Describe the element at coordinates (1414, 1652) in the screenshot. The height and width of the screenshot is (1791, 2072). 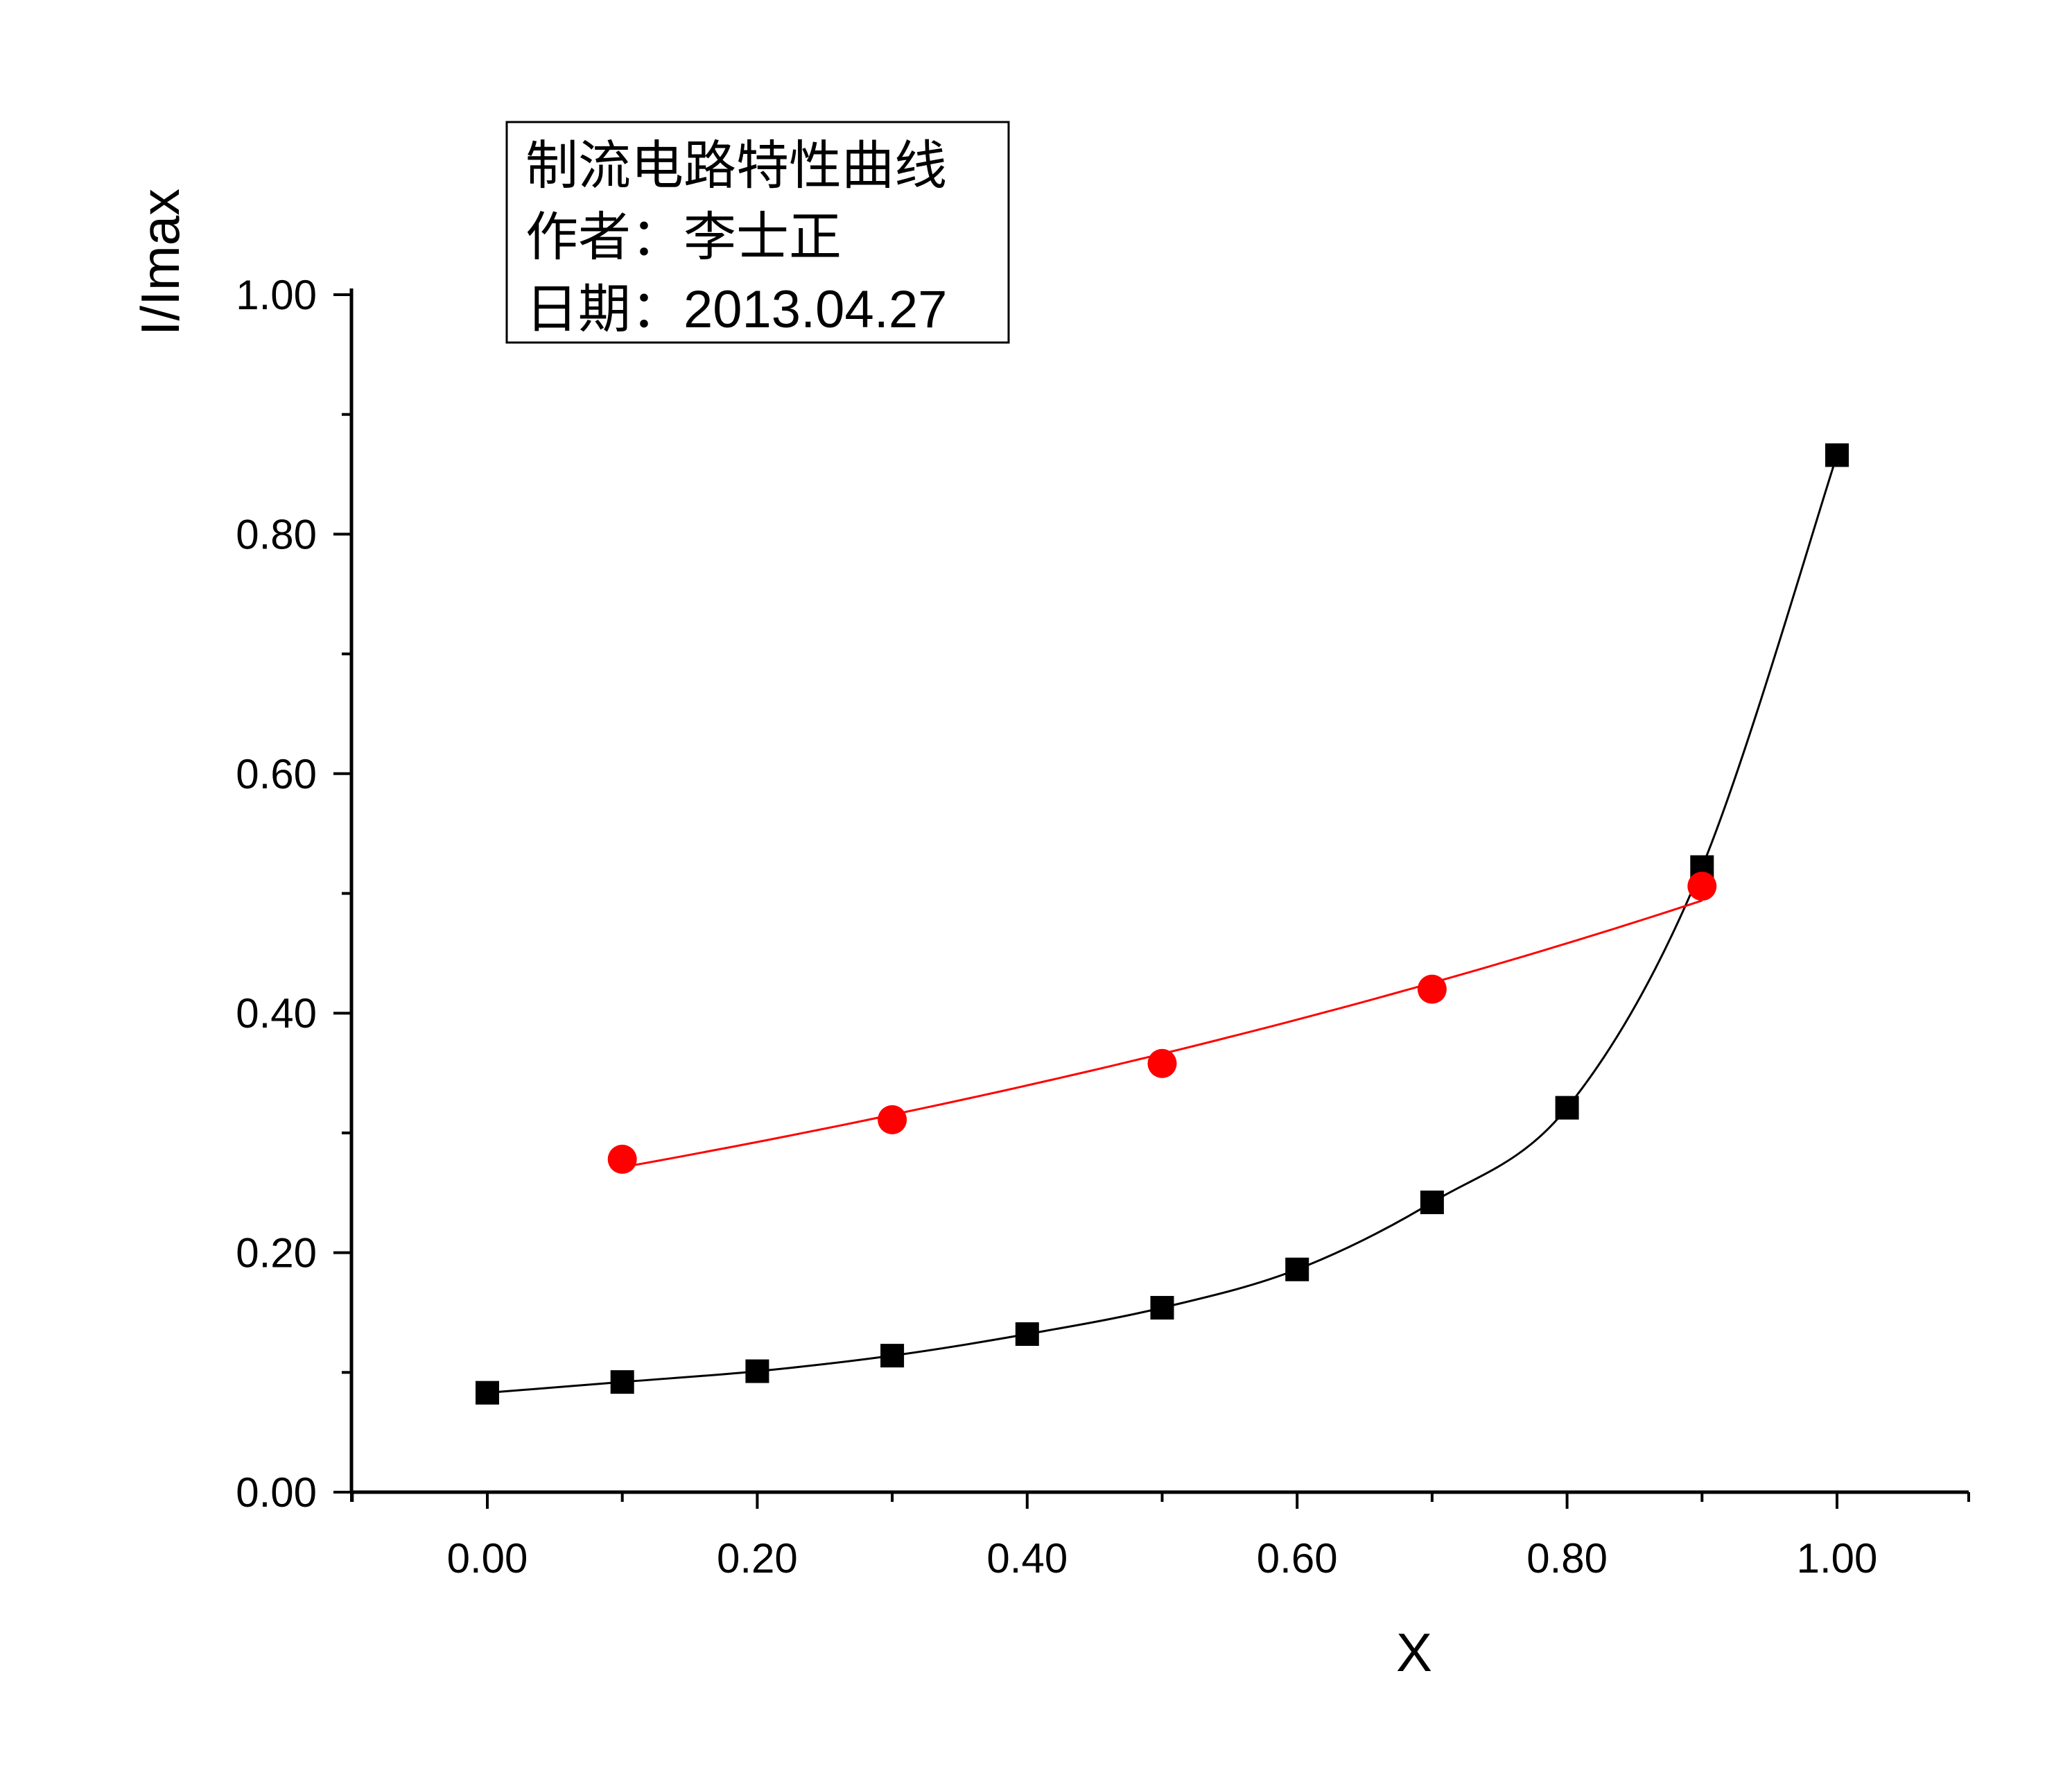
I see `x-axis-title: X` at that location.